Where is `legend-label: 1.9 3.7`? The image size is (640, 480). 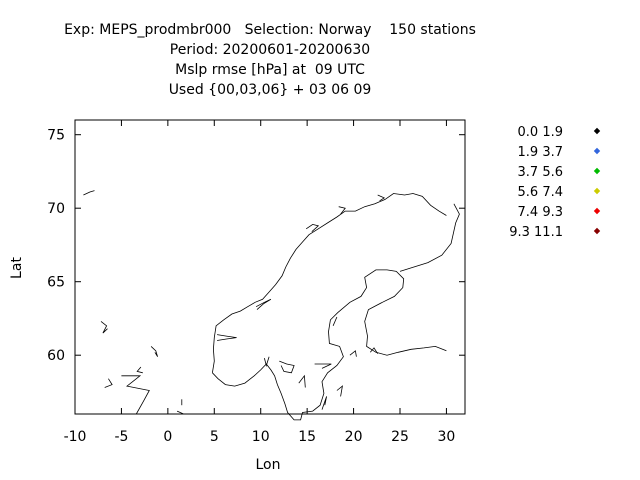
legend-label: 1.9 3.7 is located at coordinates (540, 152).